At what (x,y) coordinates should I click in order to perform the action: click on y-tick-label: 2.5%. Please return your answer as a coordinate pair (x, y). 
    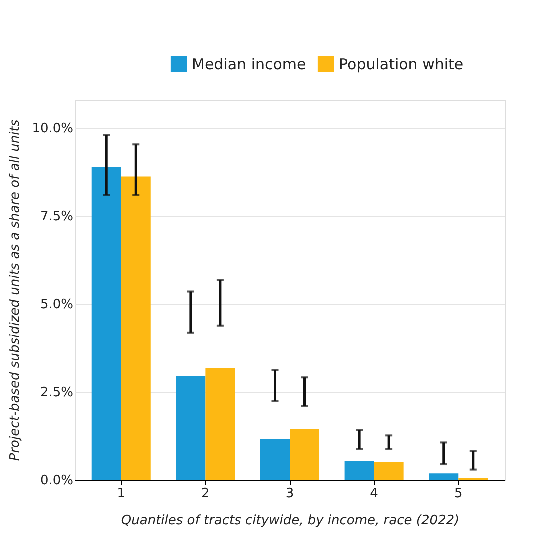
    Looking at the image, I should click on (57, 393).